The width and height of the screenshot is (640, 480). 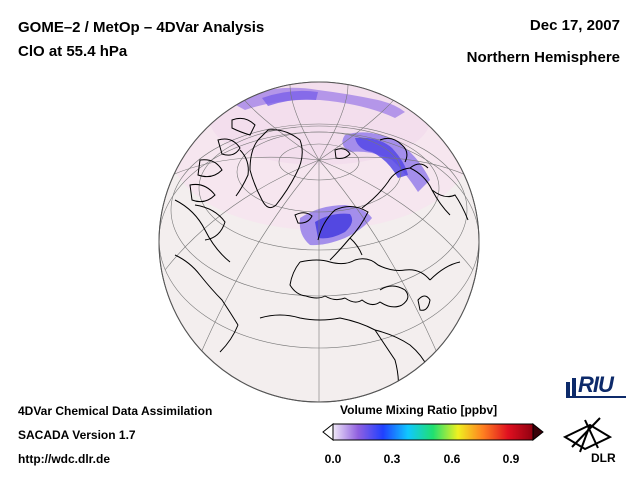 What do you see at coordinates (452, 459) in the screenshot?
I see `colorbar-tick: 0.6` at bounding box center [452, 459].